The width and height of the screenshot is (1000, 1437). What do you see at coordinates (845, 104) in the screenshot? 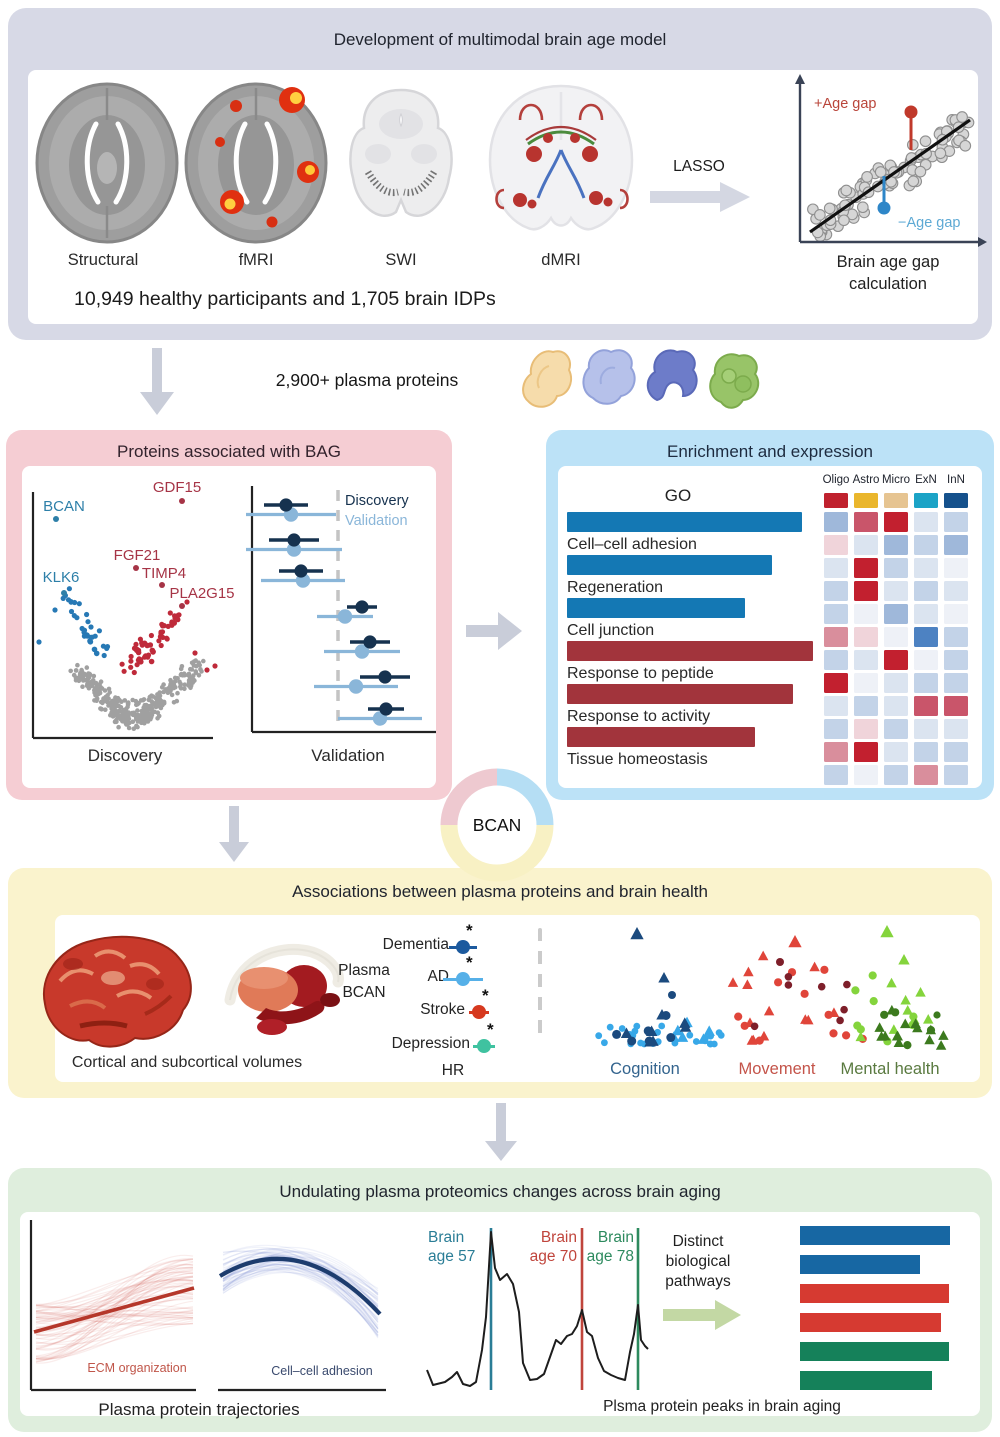
I see `plus-age-gap-label: +Age gap` at bounding box center [845, 104].